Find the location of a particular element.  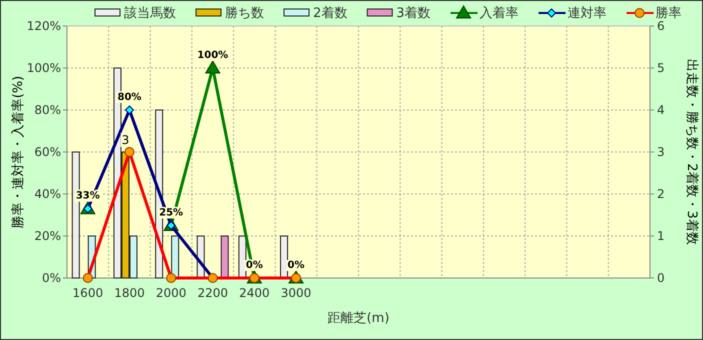

legend-label: 勝ち数 is located at coordinates (244, 13).